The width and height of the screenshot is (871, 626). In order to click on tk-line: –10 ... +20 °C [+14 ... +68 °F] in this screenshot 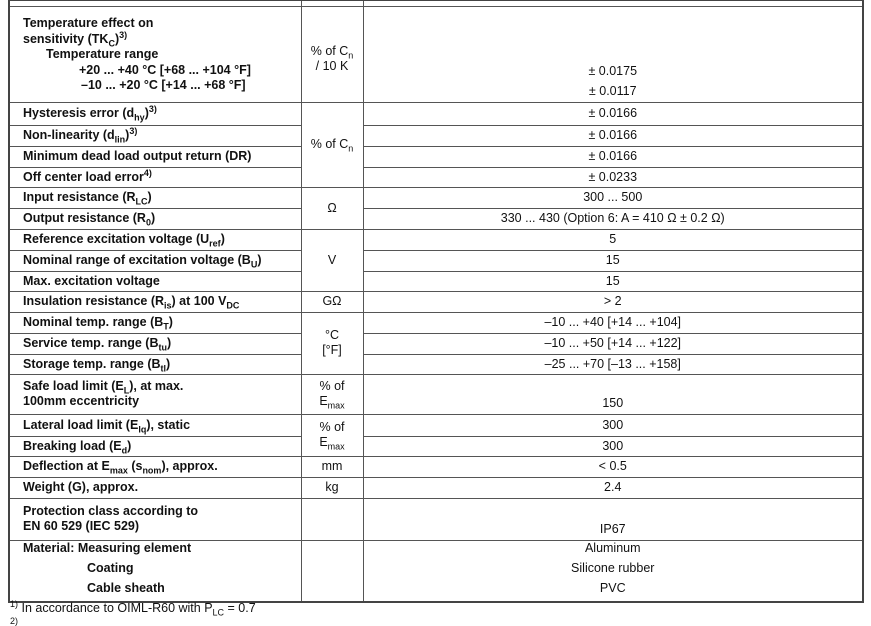, I will do `click(162, 86)`.